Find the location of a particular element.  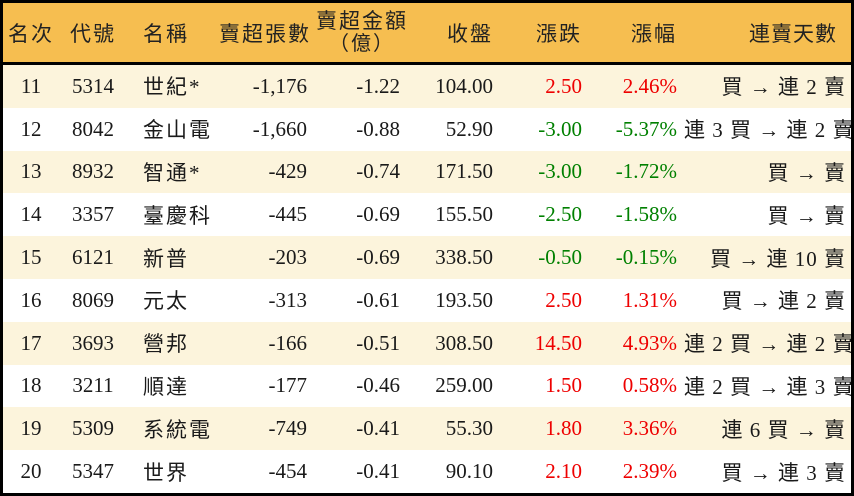

rank-cell: 15 is located at coordinates (31, 257).